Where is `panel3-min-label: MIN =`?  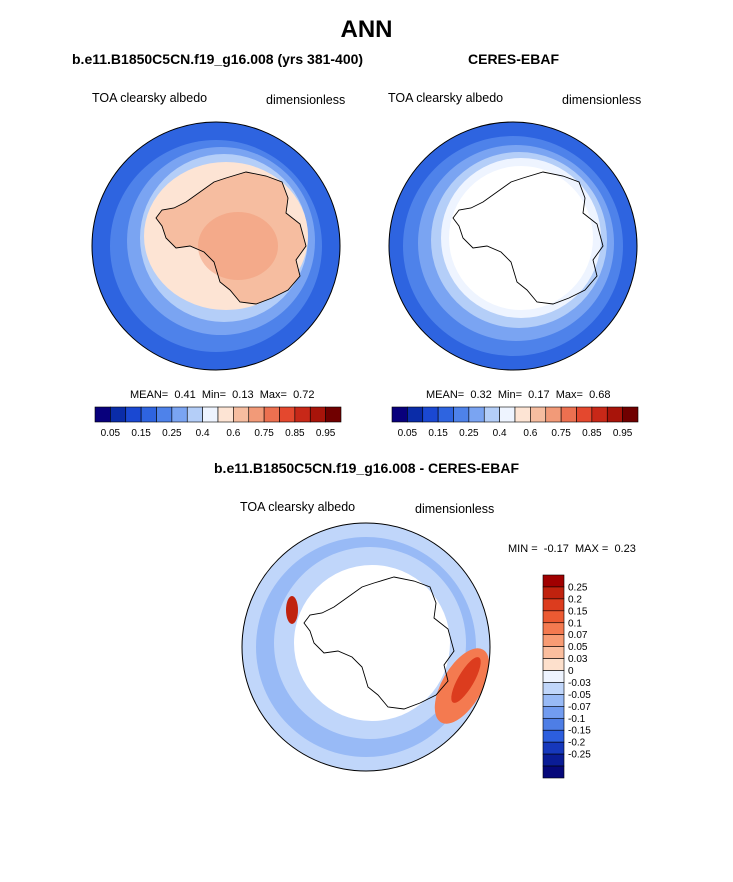
panel3-min-label: MIN = is located at coordinates (523, 549).